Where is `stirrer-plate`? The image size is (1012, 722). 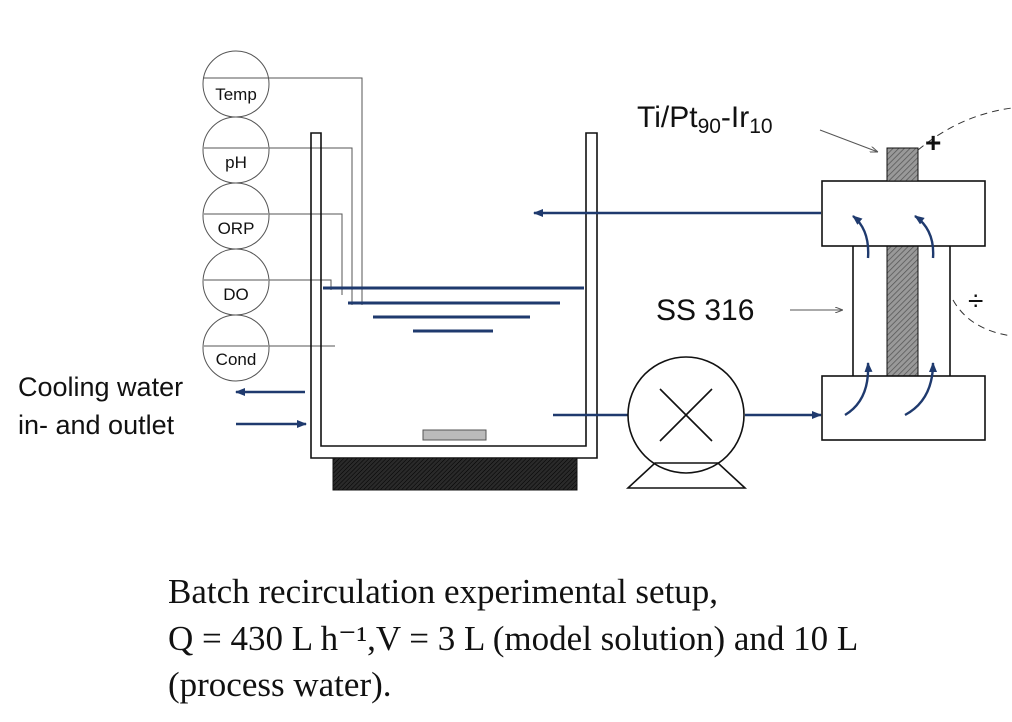
stirrer-plate is located at coordinates (455, 474).